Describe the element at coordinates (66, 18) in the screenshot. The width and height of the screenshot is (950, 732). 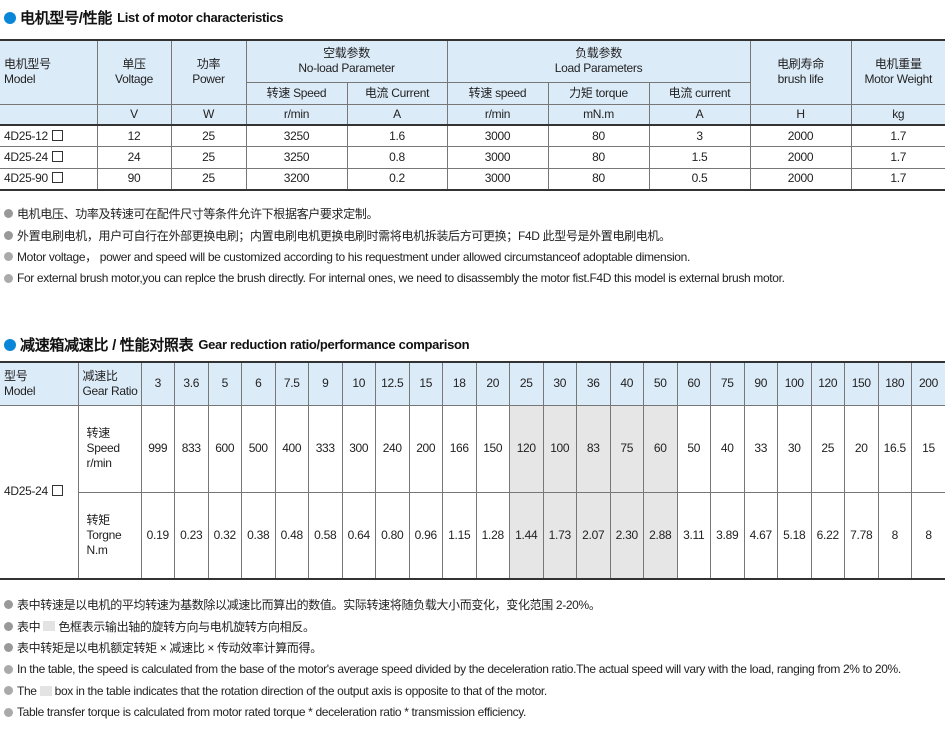
I see `title-cn: 电机型号/性能` at that location.